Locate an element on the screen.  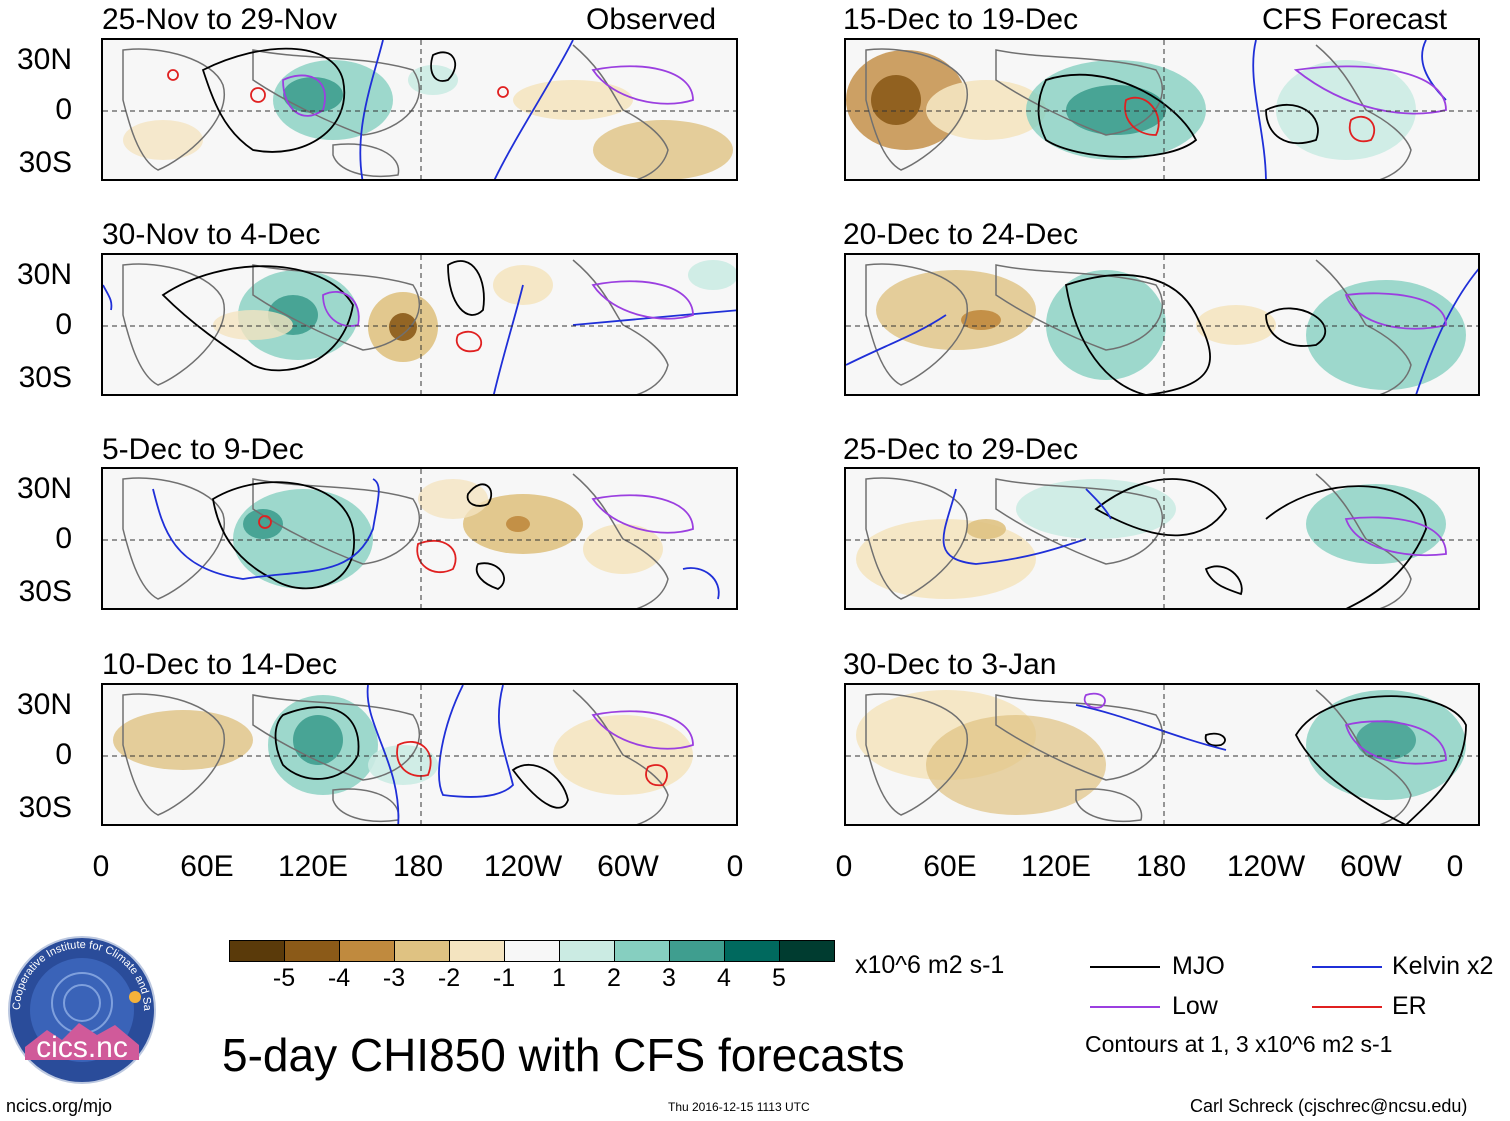
panel-title: 30-Nov to 4-Dec is located at coordinates (211, 234).